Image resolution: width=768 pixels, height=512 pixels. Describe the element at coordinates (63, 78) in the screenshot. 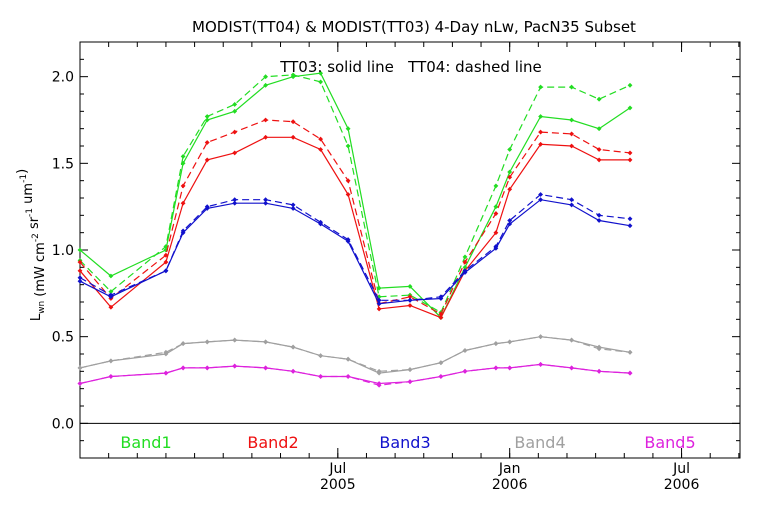

I see `y-tick-label: 2.0` at that location.